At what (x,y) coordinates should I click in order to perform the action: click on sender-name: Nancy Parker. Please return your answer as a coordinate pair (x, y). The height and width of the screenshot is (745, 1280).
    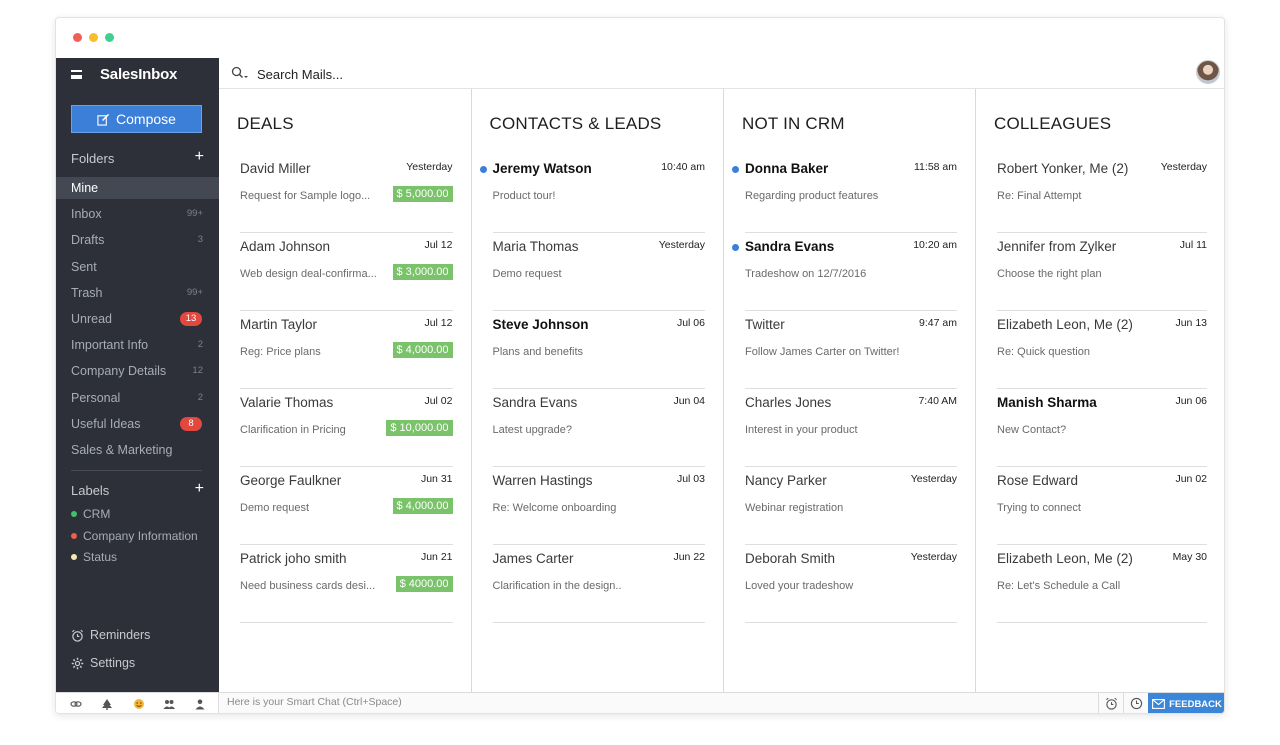
    Looking at the image, I should click on (786, 480).